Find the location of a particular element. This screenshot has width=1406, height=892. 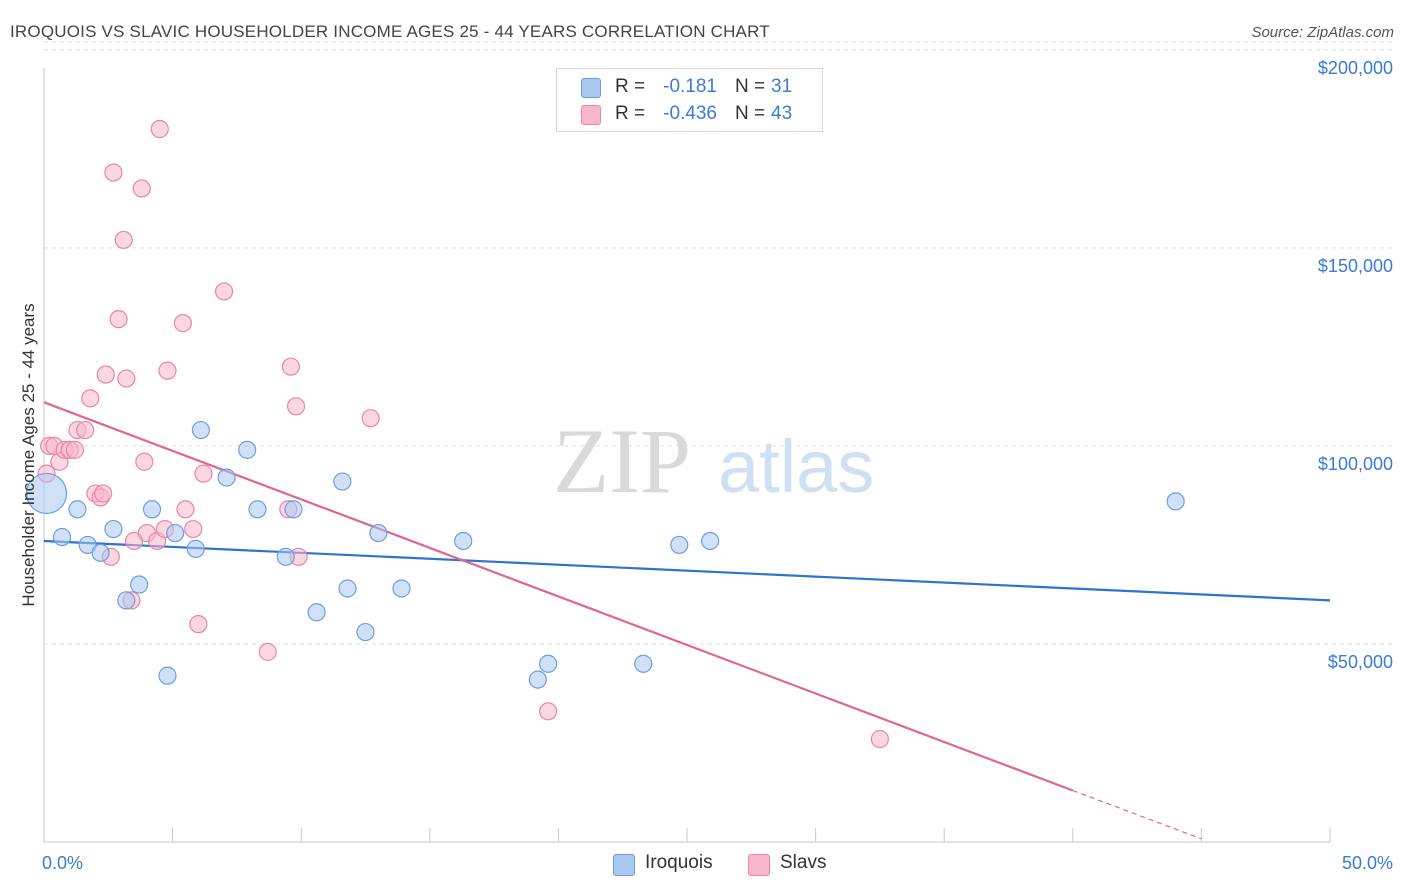

x-tick-label: 0.0% is located at coordinates (62, 863).